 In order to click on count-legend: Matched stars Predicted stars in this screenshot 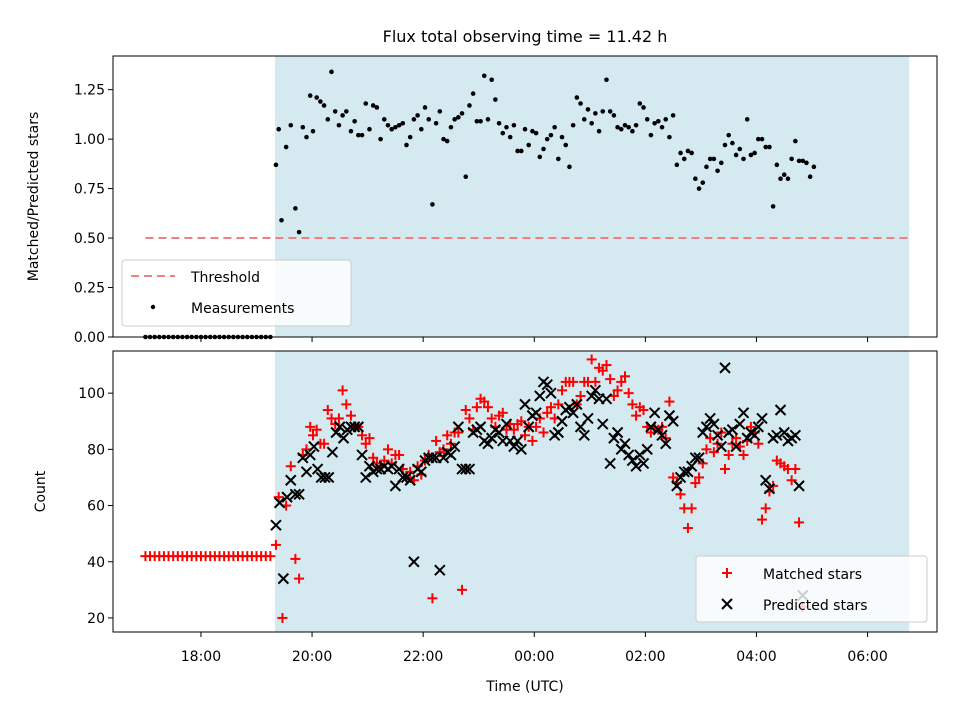, I will do `click(811, 589)`.